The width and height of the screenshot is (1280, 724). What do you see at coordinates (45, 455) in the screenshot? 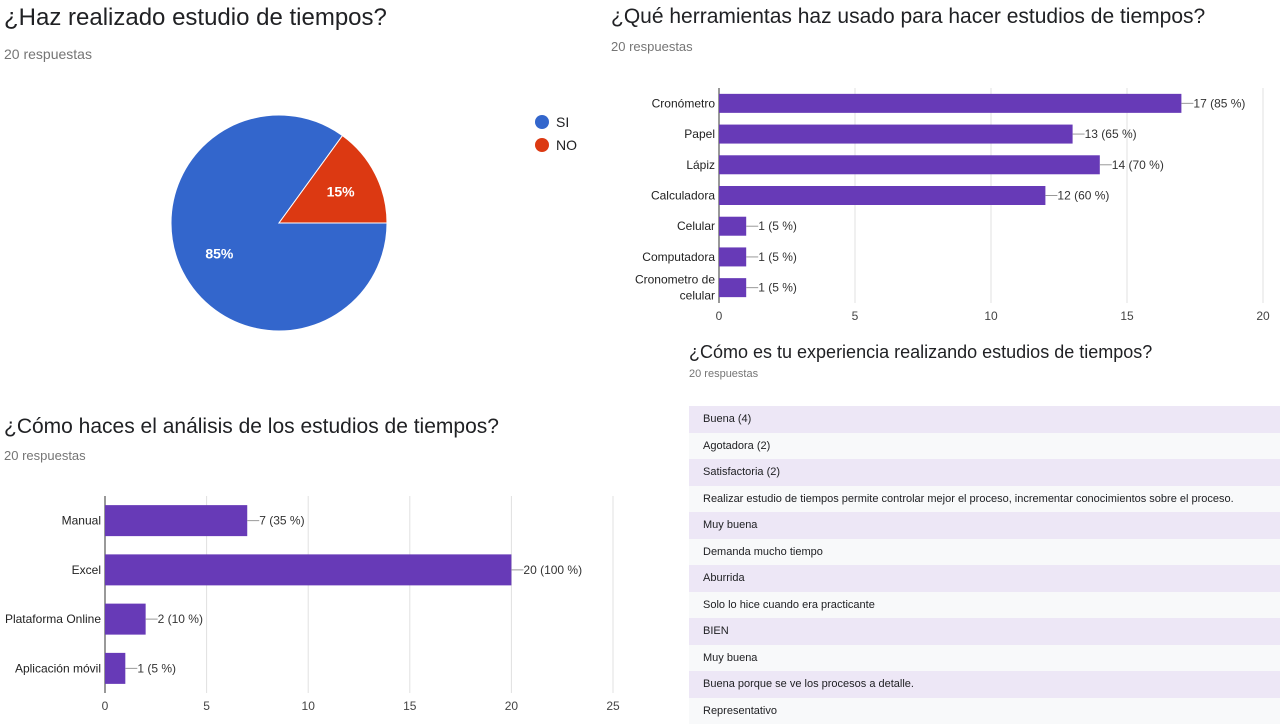
I see `analysis-chart-response-count: 20 respuestas` at bounding box center [45, 455].